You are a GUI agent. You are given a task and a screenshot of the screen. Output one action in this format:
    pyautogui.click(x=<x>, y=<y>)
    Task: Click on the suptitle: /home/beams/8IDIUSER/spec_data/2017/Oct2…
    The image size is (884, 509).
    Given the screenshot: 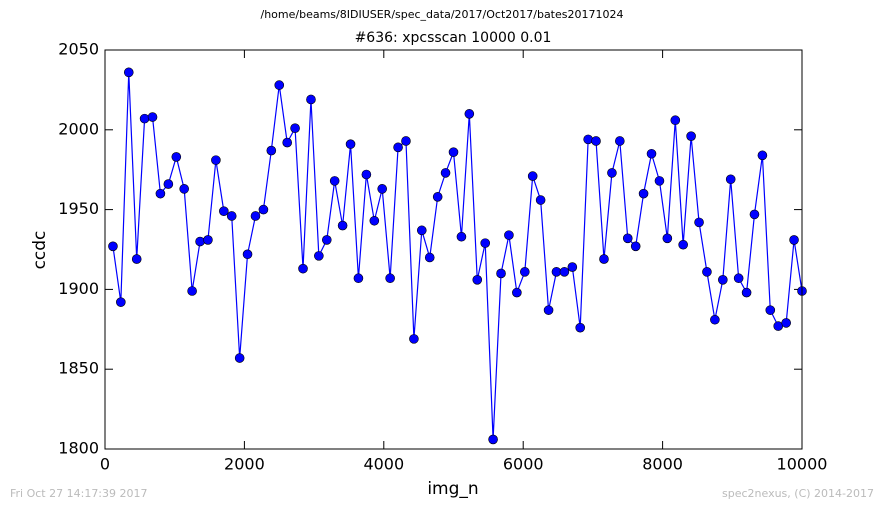 What is the action you would take?
    pyautogui.click(x=442, y=14)
    